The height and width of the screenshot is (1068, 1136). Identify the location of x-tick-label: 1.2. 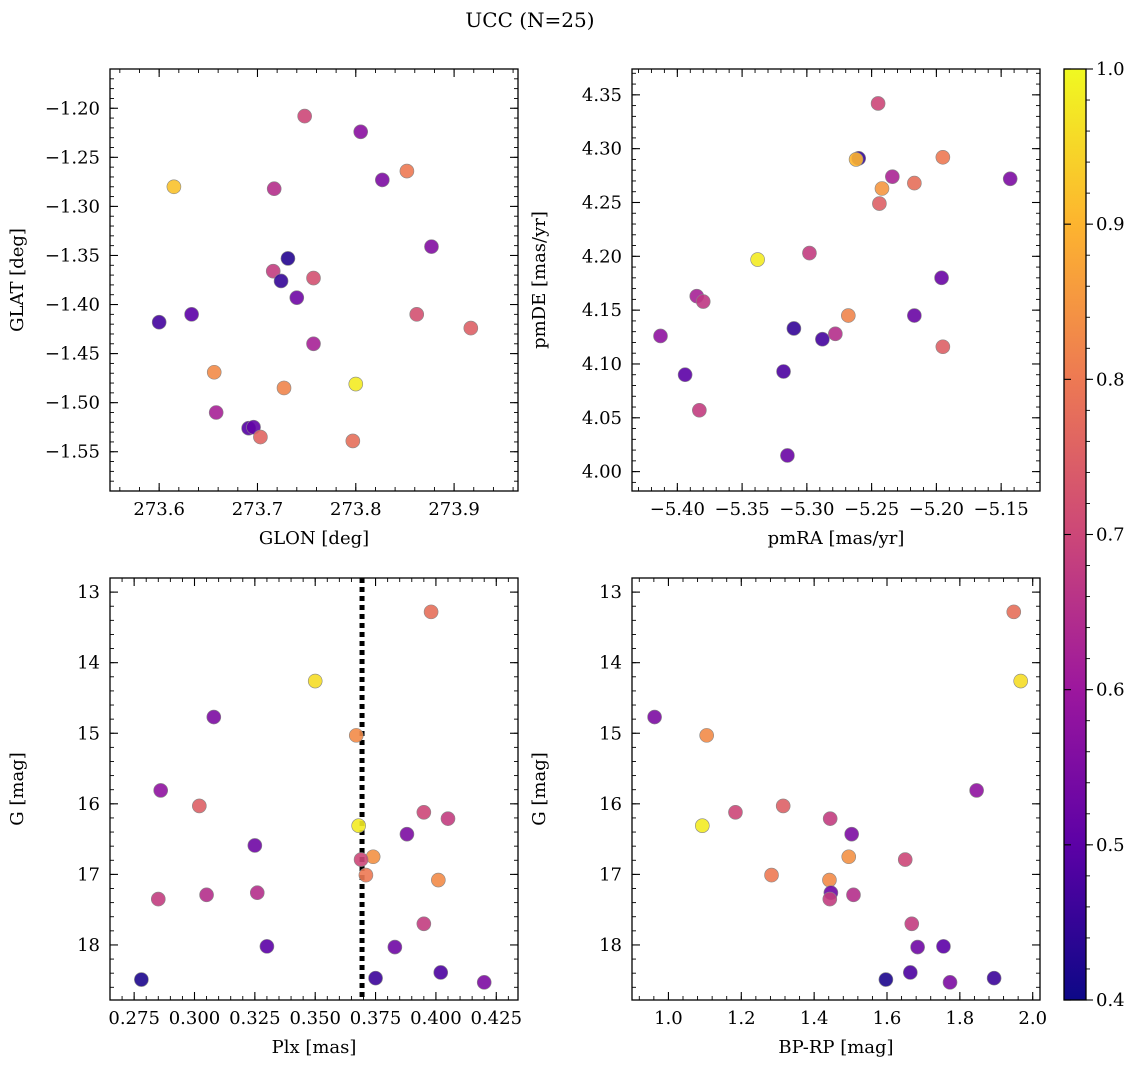
(741, 1018).